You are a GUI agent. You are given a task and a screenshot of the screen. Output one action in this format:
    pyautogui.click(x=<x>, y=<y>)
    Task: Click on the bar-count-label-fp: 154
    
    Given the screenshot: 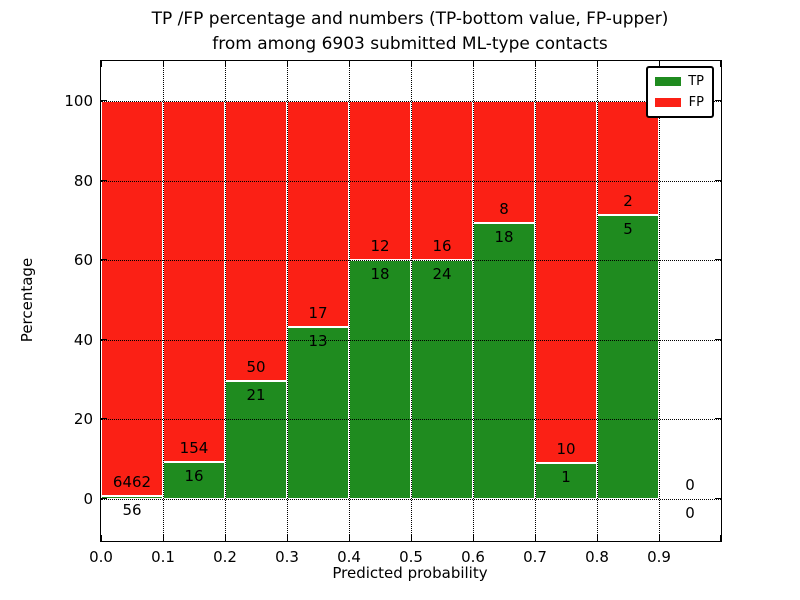 What is the action you would take?
    pyautogui.click(x=194, y=447)
    